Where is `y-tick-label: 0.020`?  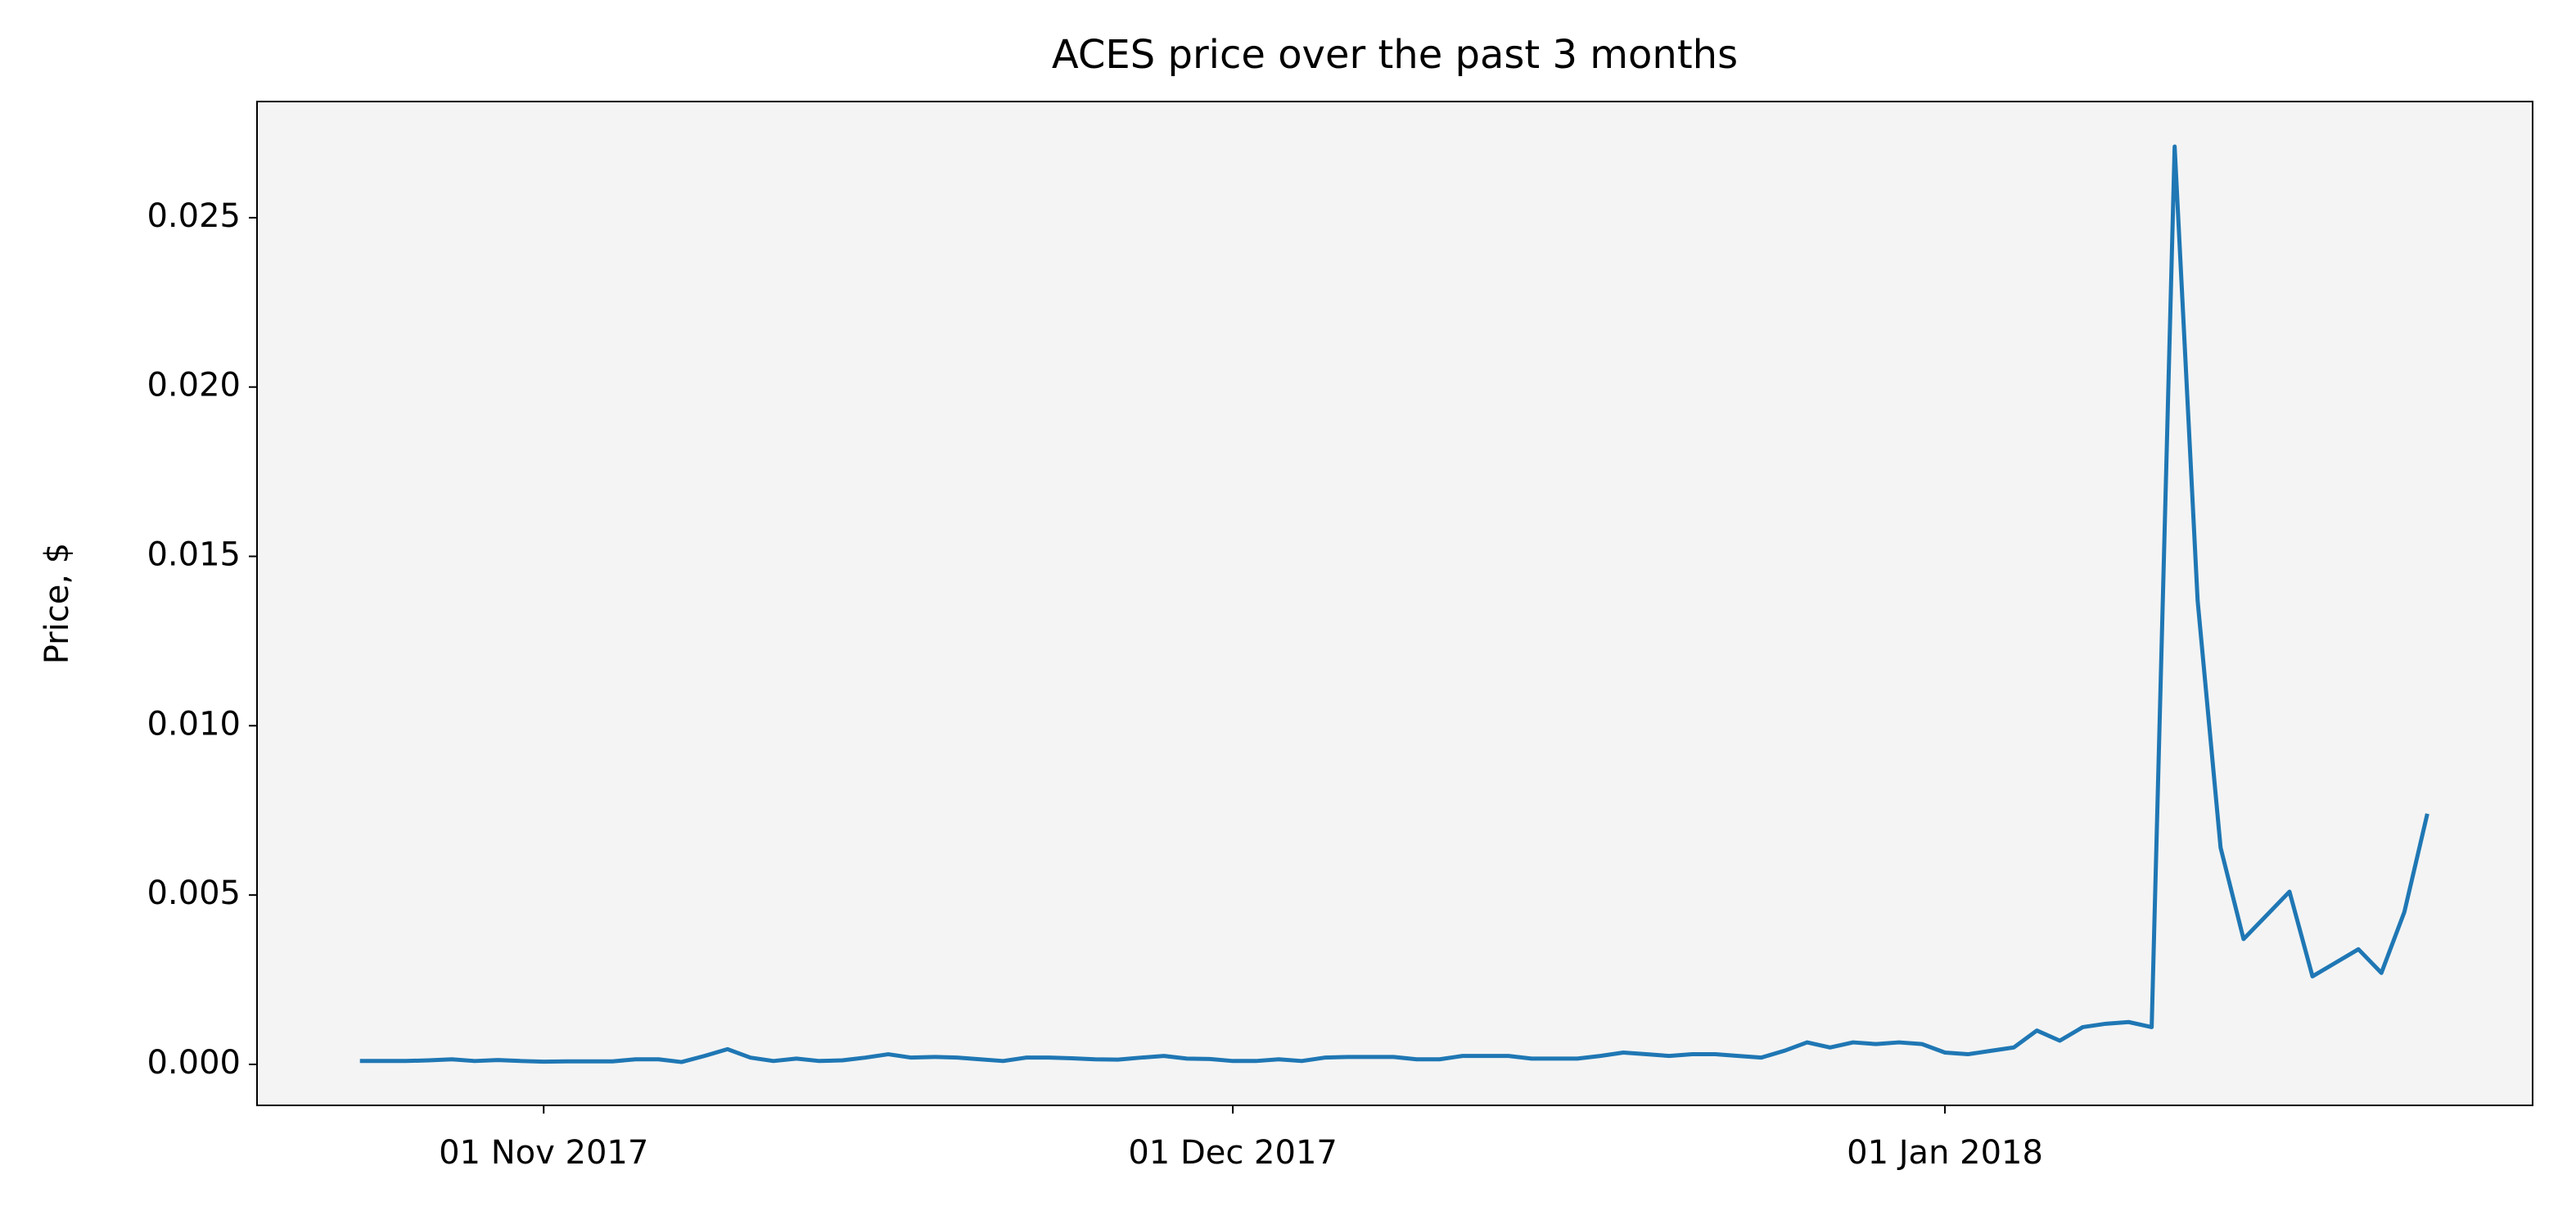 y-tick-label: 0.020 is located at coordinates (194, 385).